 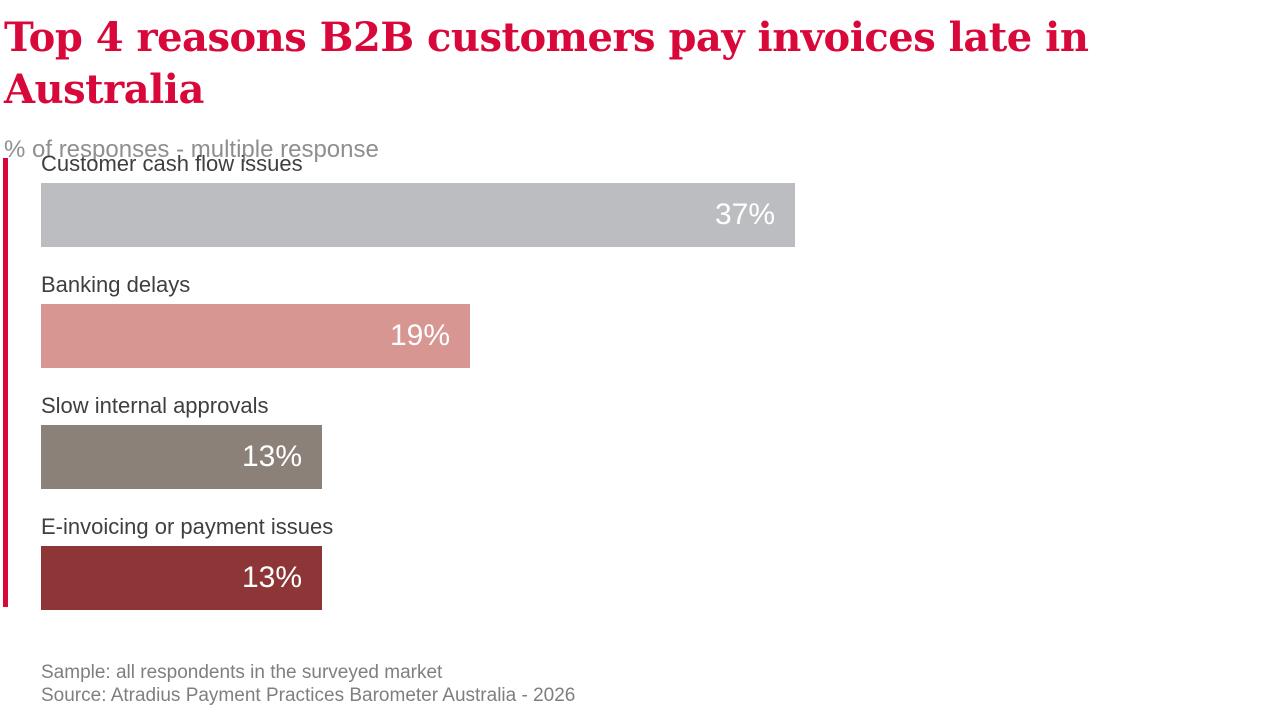 What do you see at coordinates (744, 214) in the screenshot?
I see `bar-value-label: 37%` at bounding box center [744, 214].